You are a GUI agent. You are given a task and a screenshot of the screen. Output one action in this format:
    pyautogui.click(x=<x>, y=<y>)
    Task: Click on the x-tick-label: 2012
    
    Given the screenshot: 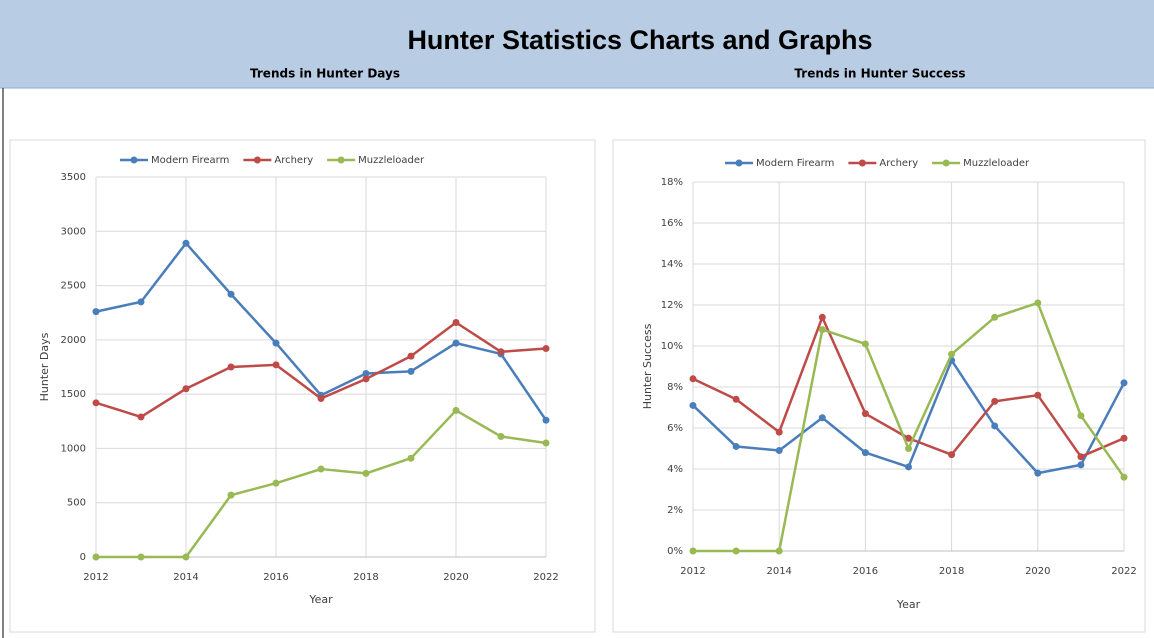 What is the action you would take?
    pyautogui.click(x=95, y=577)
    